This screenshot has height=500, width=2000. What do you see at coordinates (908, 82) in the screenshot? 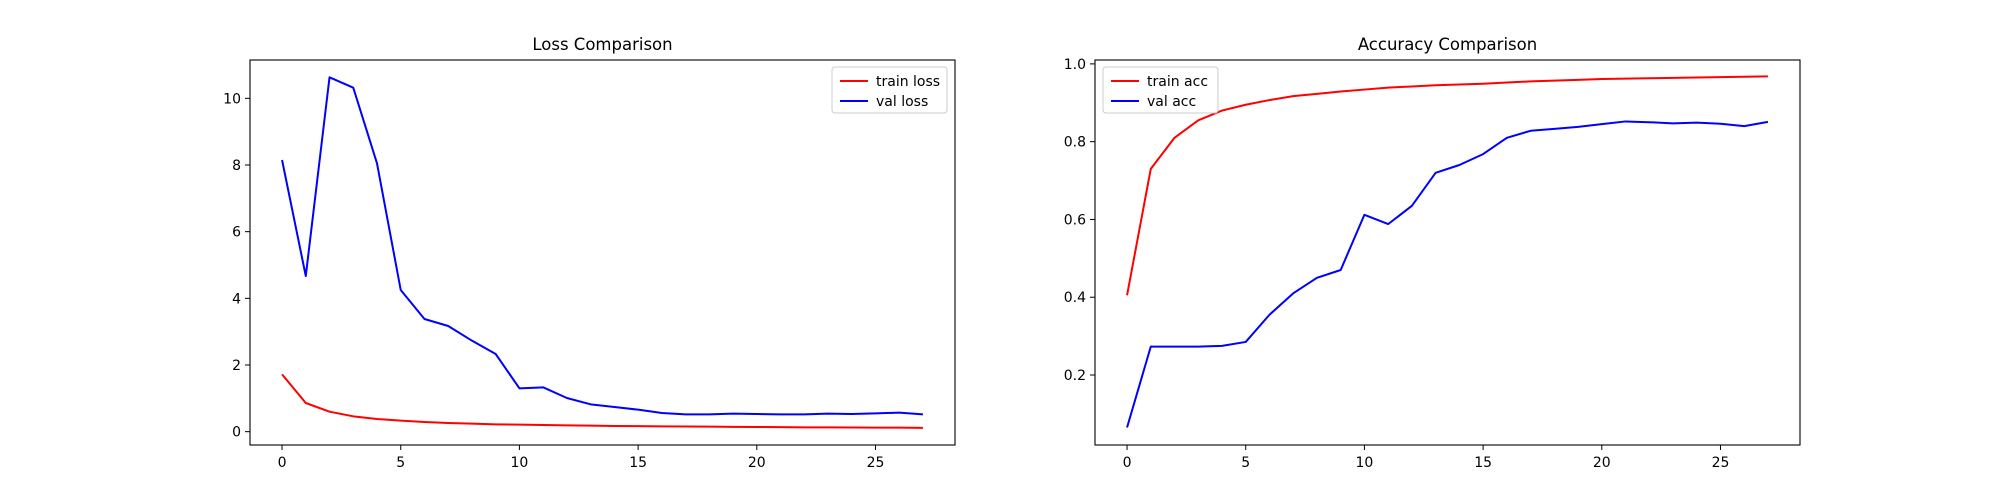
I see `legend-label: train loss` at bounding box center [908, 82].